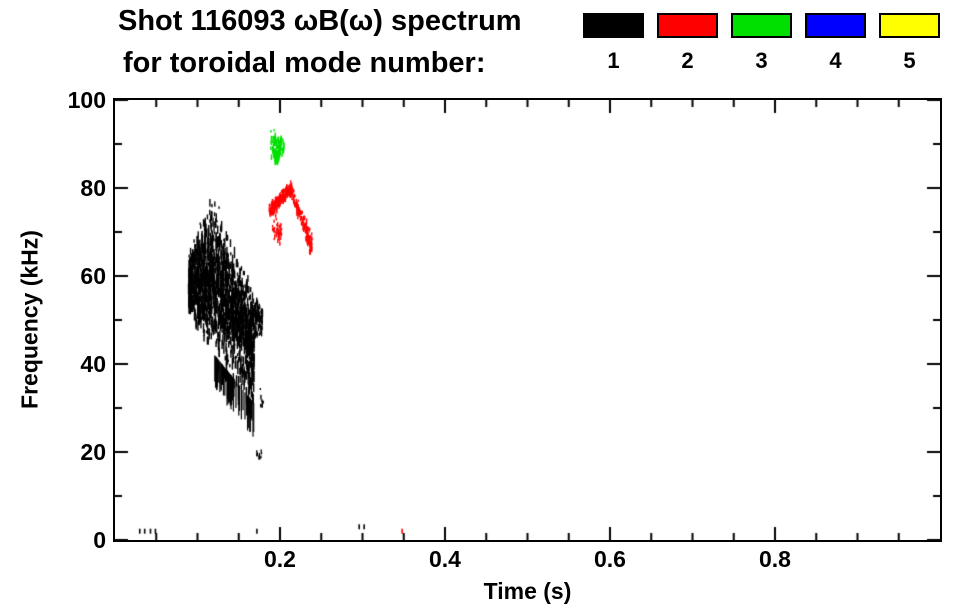 This screenshot has height=615, width=963. I want to click on x-axis-label: Time (s), so click(527, 591).